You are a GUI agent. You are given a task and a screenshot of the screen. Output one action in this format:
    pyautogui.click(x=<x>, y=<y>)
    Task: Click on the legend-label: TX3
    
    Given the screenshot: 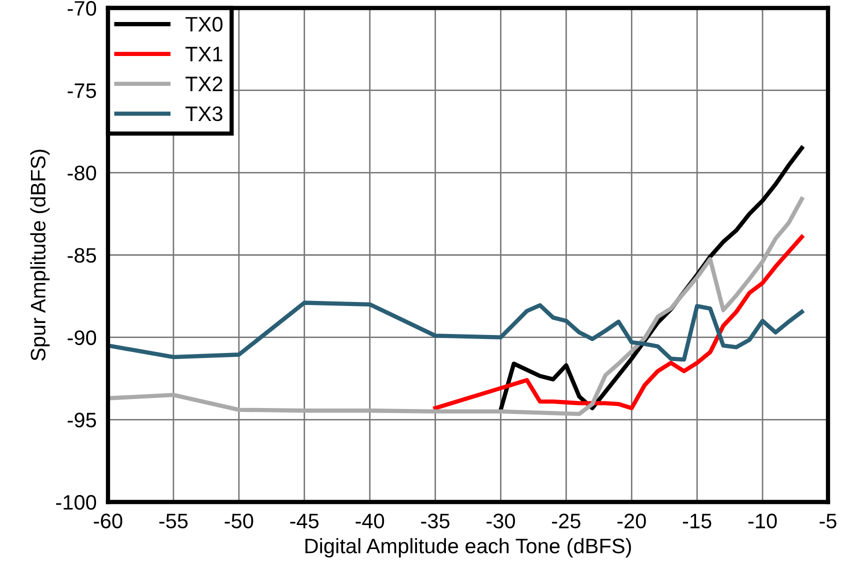 What is the action you would take?
    pyautogui.click(x=204, y=114)
    